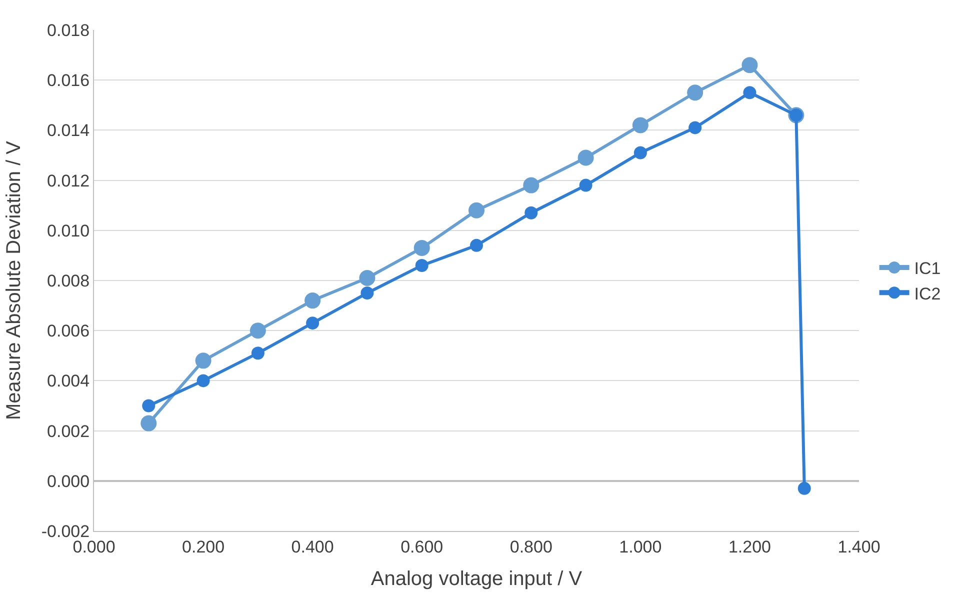 This screenshot has height=597, width=958. I want to click on legend-label: IC2, so click(927, 294).